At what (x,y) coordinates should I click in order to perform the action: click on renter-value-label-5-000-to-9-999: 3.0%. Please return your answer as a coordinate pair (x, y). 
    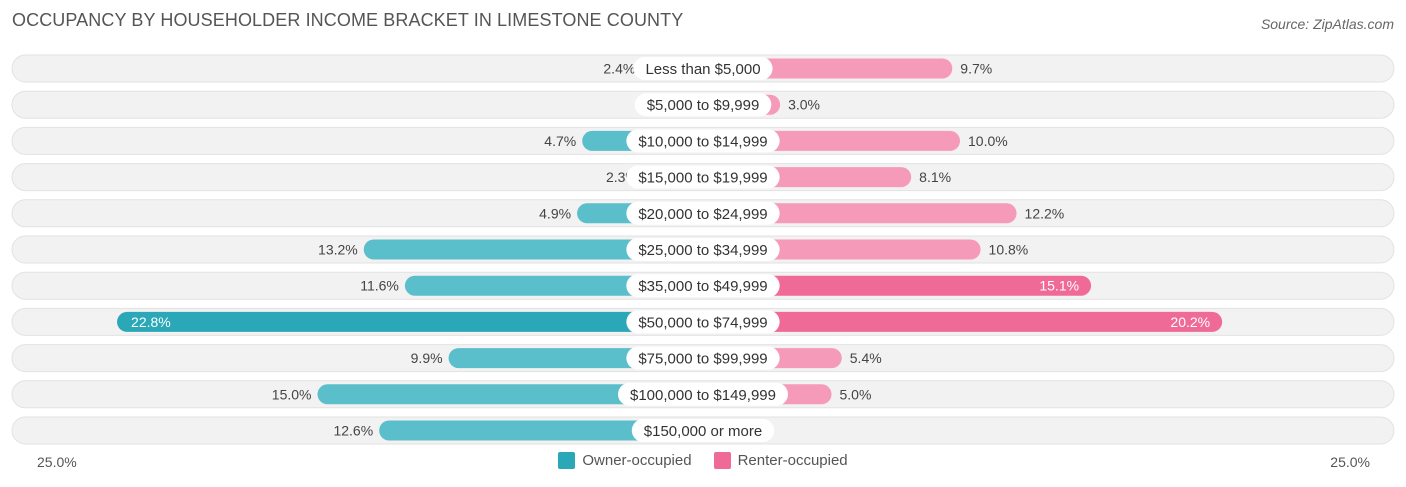
    Looking at the image, I should click on (804, 105).